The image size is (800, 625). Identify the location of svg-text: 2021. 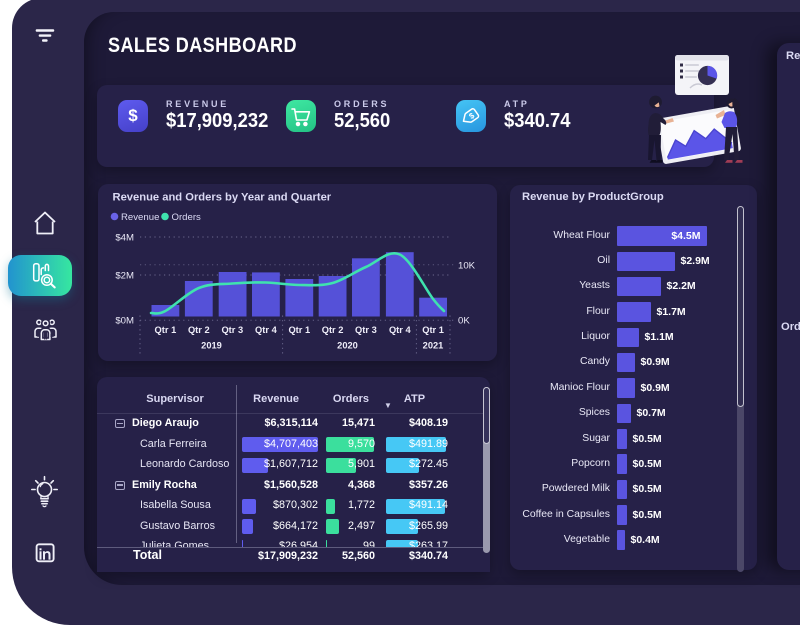
(433, 346).